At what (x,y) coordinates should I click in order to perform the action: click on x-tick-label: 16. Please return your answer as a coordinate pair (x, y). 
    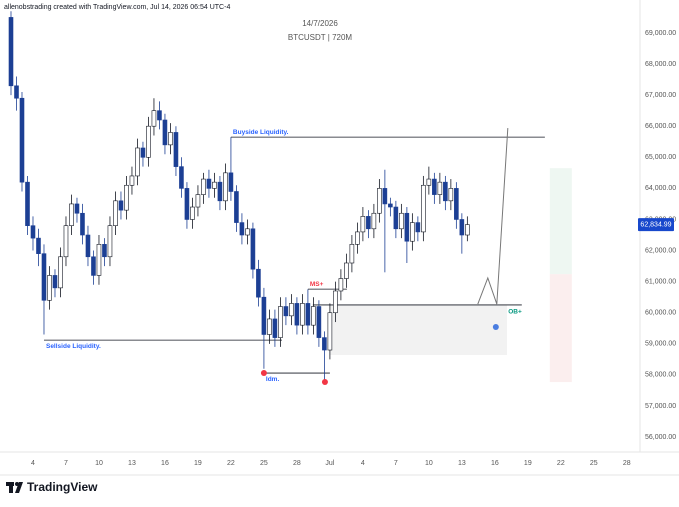
    Looking at the image, I should click on (495, 463).